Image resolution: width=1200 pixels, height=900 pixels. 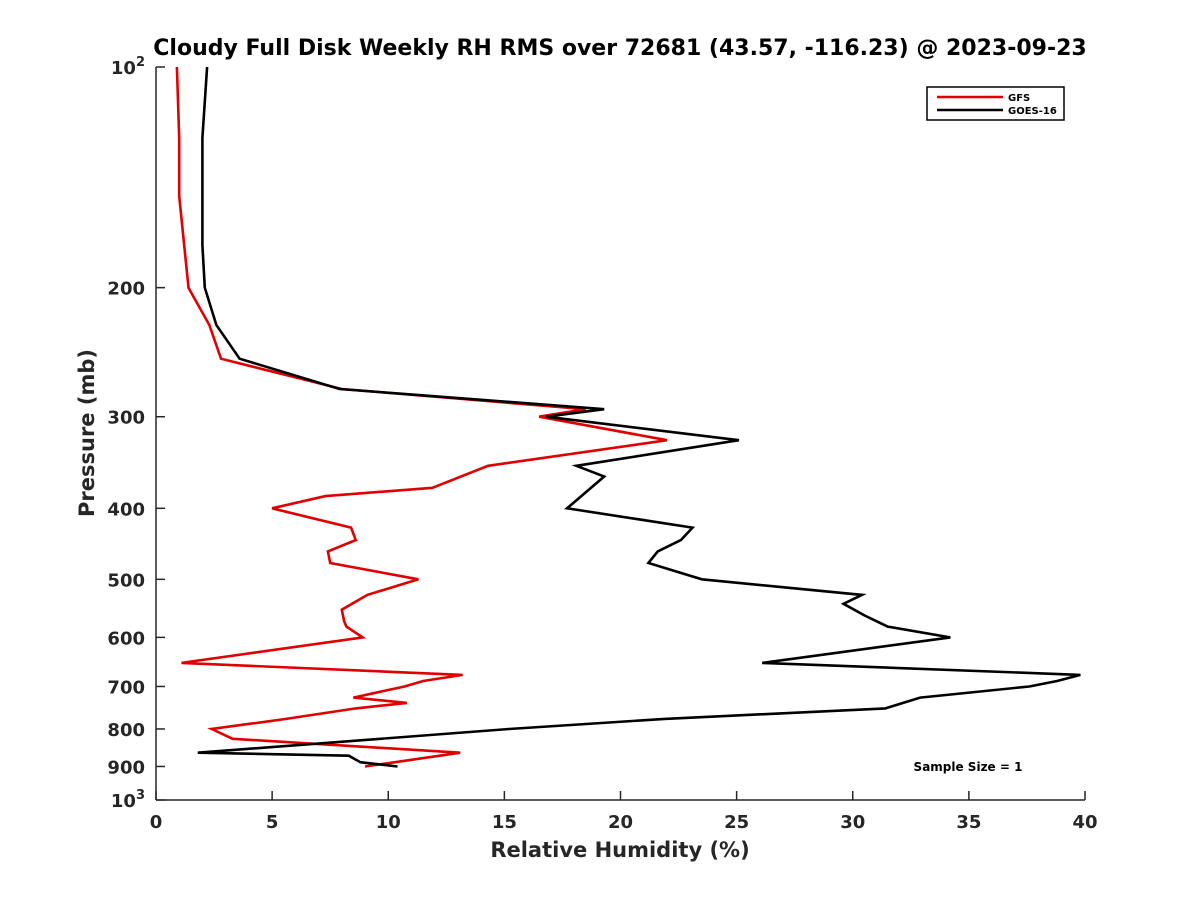 I want to click on y-tick-label: 10², so click(x=128, y=67).